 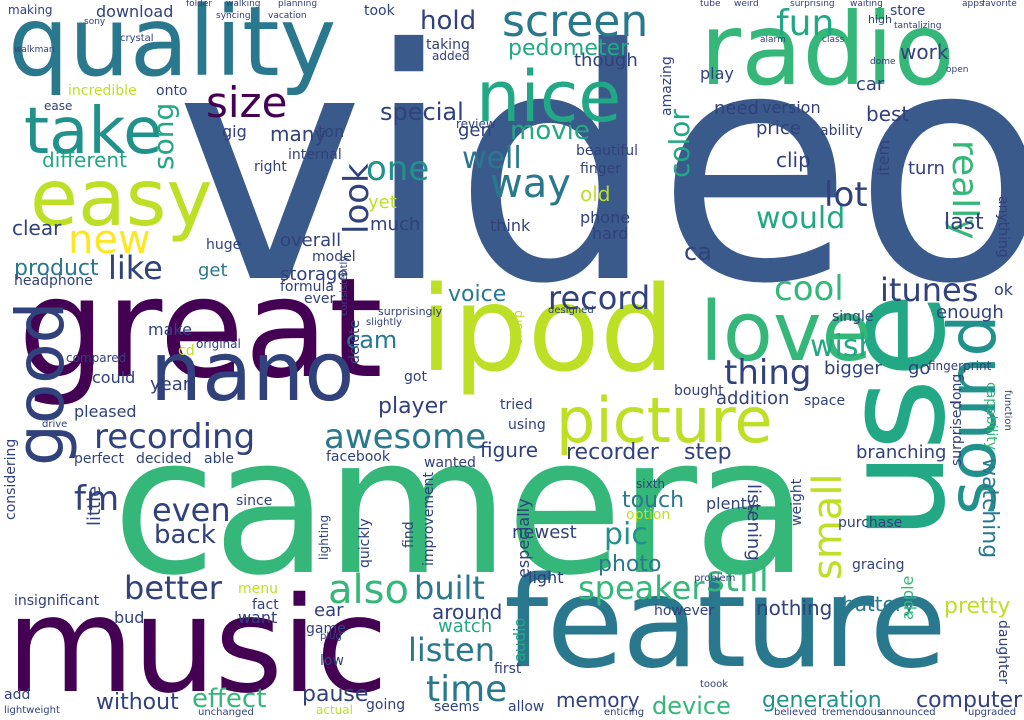 What do you see at coordinates (224, 245) in the screenshot?
I see `word-huge: huge` at bounding box center [224, 245].